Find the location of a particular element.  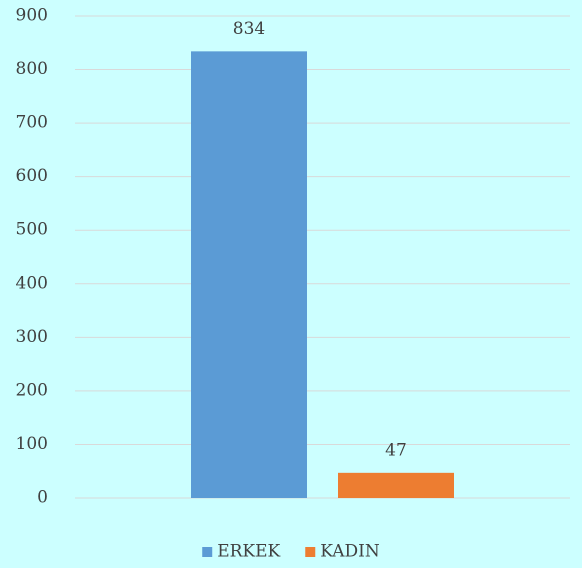

bar is located at coordinates (396, 485).